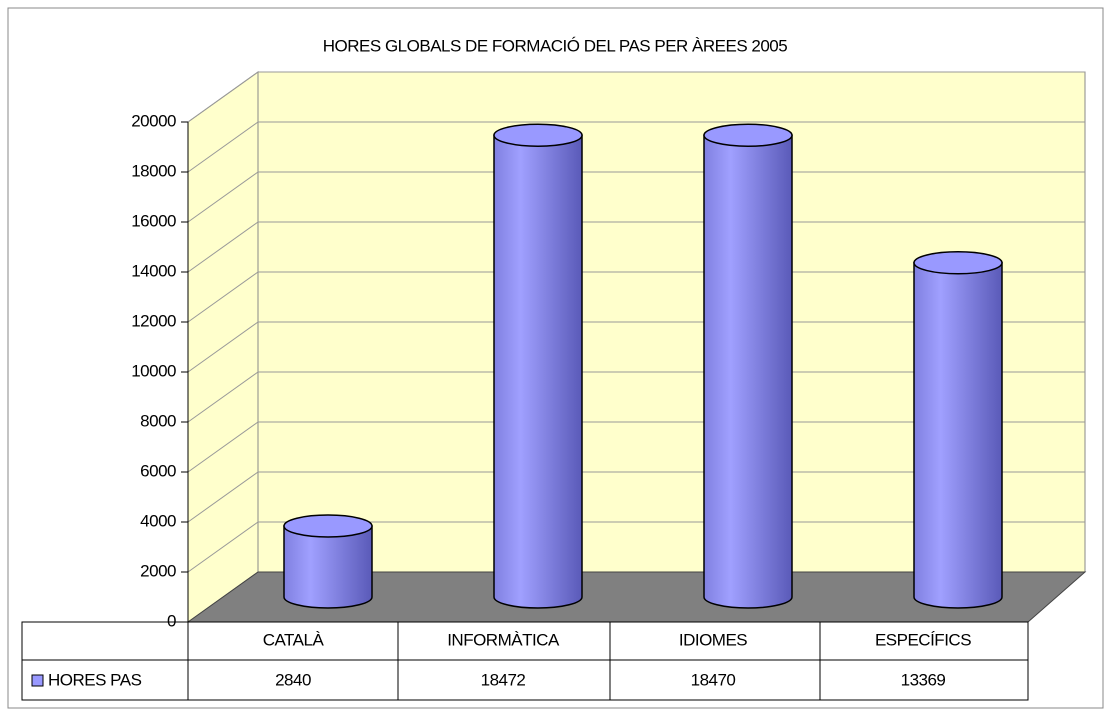 The width and height of the screenshot is (1111, 717). I want to click on table-value: 2840, so click(293, 679).